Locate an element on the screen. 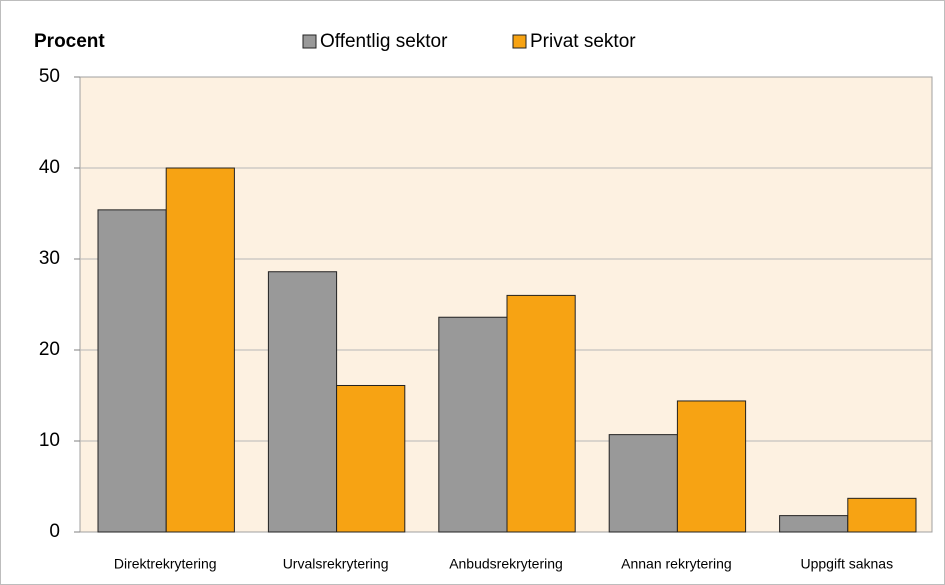  x-tick-label: Uppgift saknas is located at coordinates (846, 564).